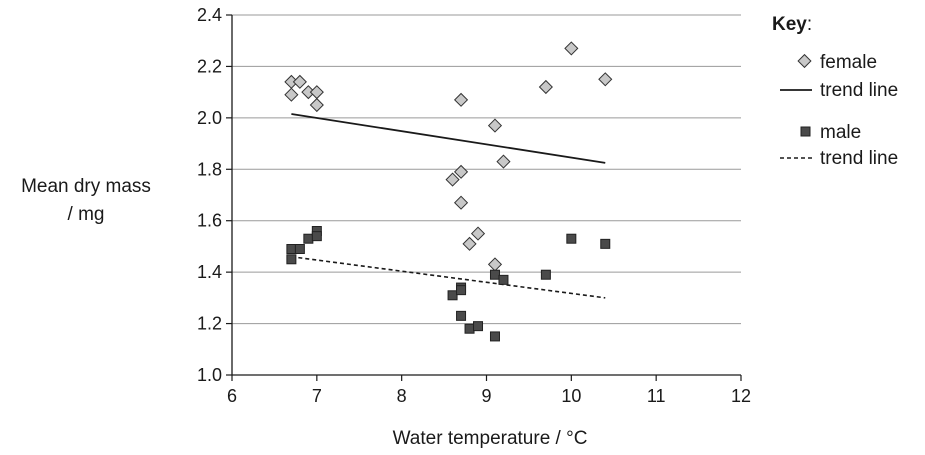 The image size is (925, 455). I want to click on x-tick-label: 12, so click(741, 396).